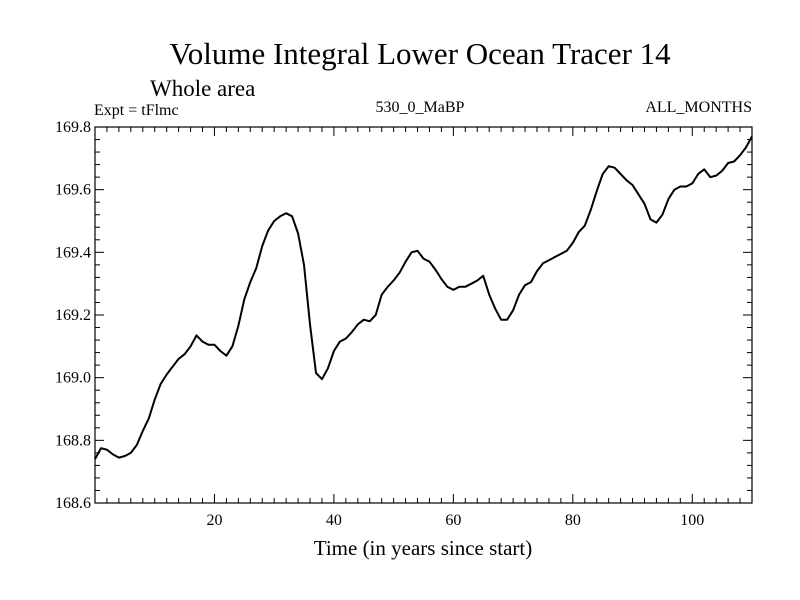 The height and width of the screenshot is (600, 800). I want to click on months-label: ALL_MONTHS, so click(698, 107).